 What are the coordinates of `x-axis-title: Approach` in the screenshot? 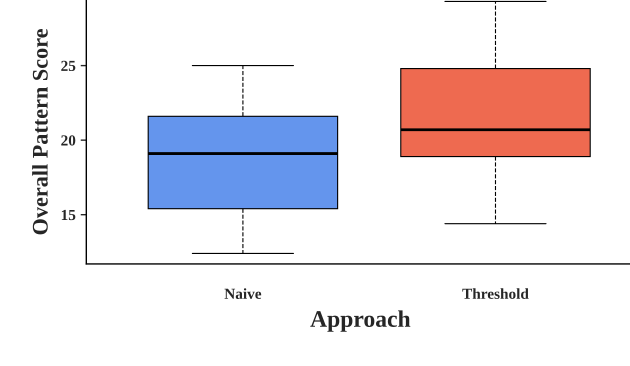 It's located at (360, 321).